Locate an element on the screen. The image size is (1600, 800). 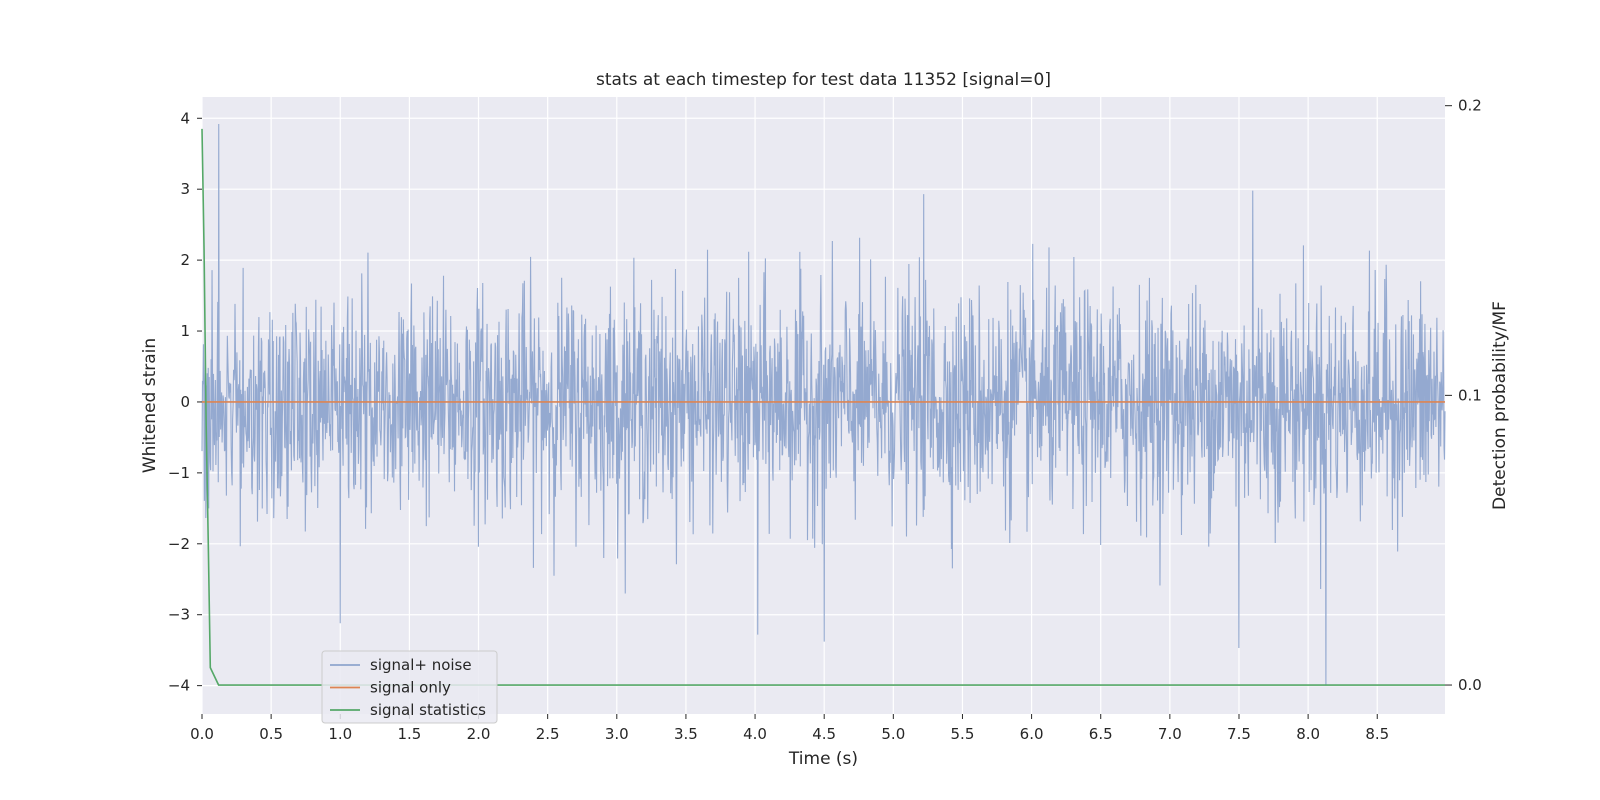
x-tick-label: 1.0 is located at coordinates (340, 734).